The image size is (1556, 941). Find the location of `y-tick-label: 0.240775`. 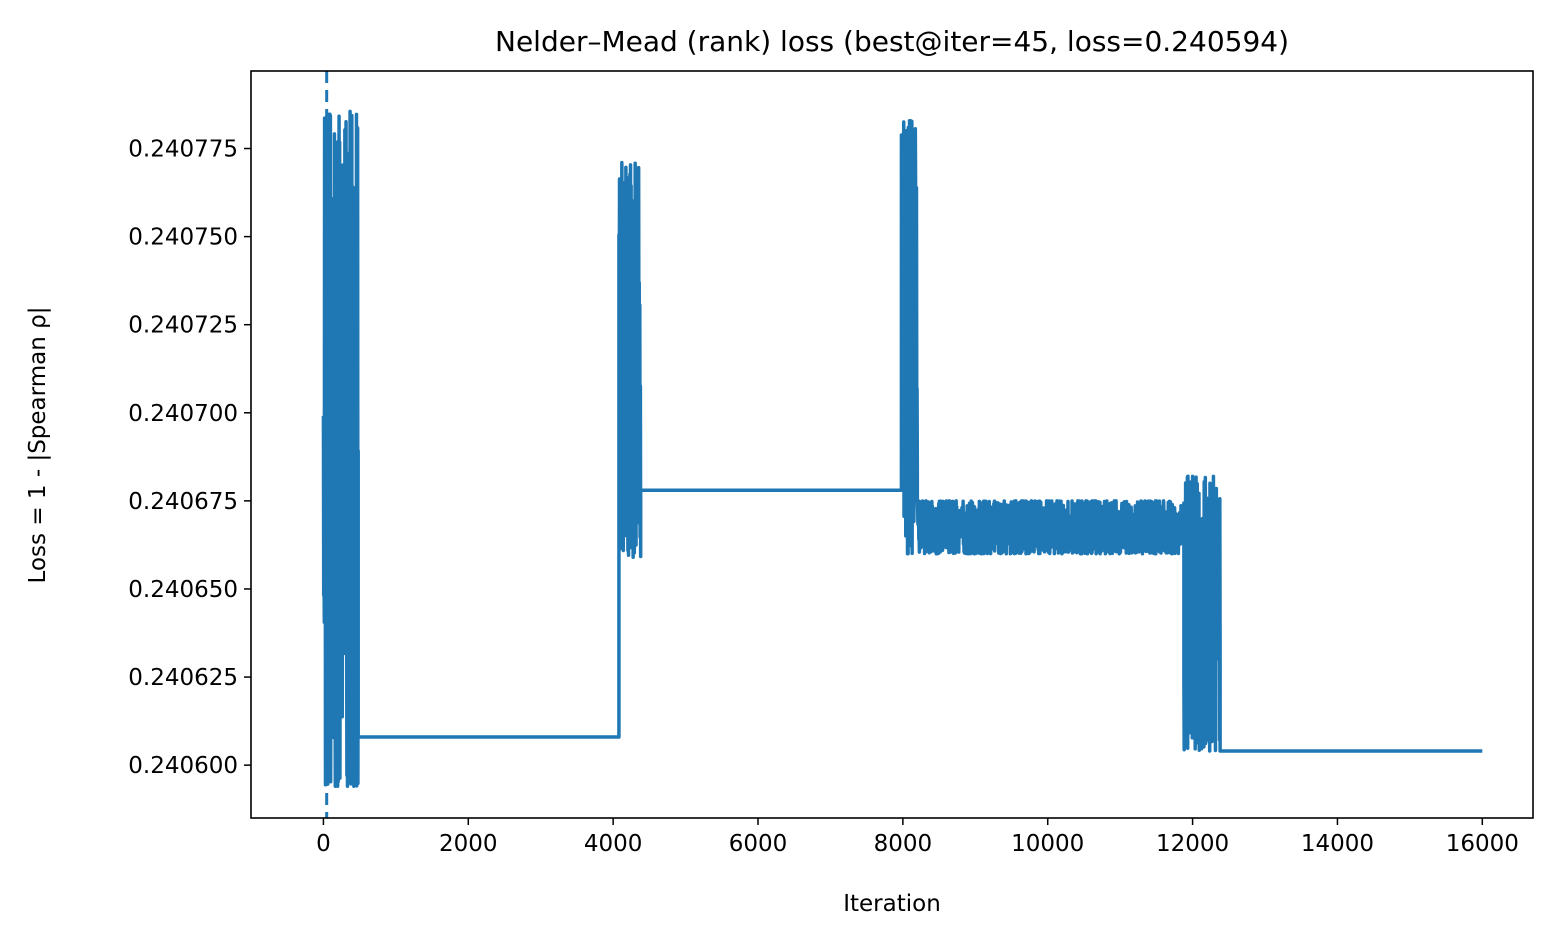

y-tick-label: 0.240775 is located at coordinates (183, 150).